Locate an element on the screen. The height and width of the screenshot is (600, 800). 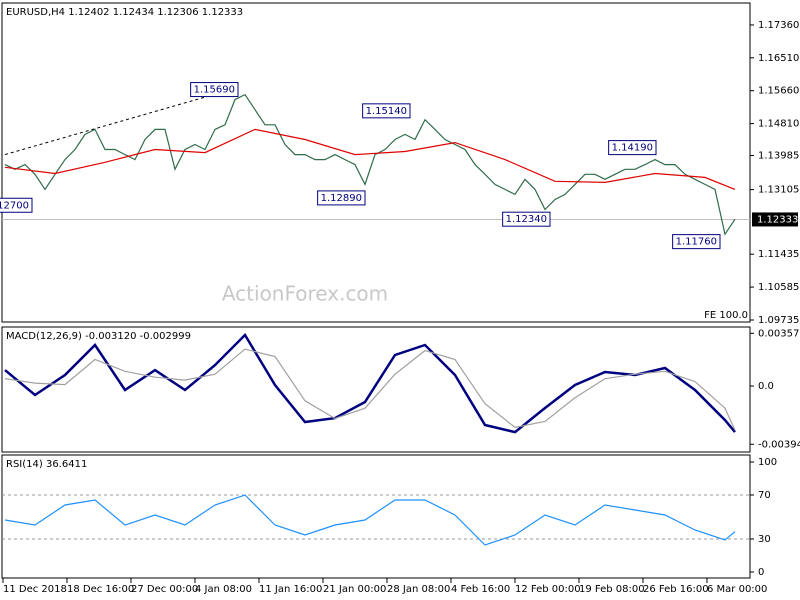
price-annotation: 1.12340 is located at coordinates (526, 219).